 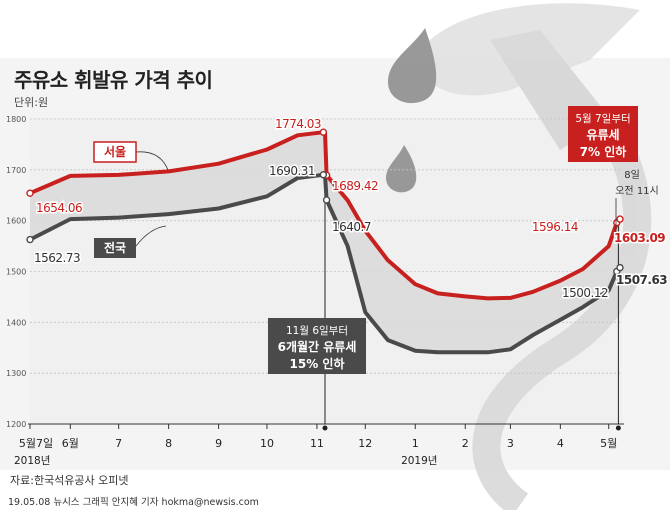 I want to click on data-label: 1562.73, so click(x=57, y=258).